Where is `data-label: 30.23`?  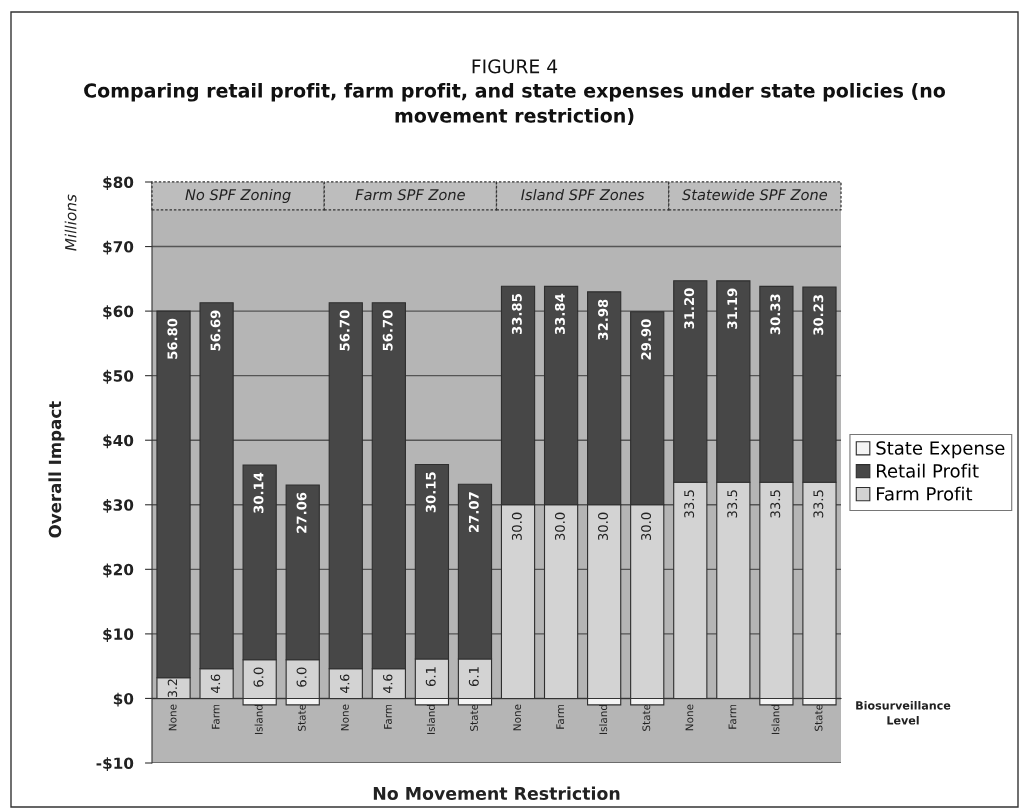
data-label: 30.23 is located at coordinates (818, 315).